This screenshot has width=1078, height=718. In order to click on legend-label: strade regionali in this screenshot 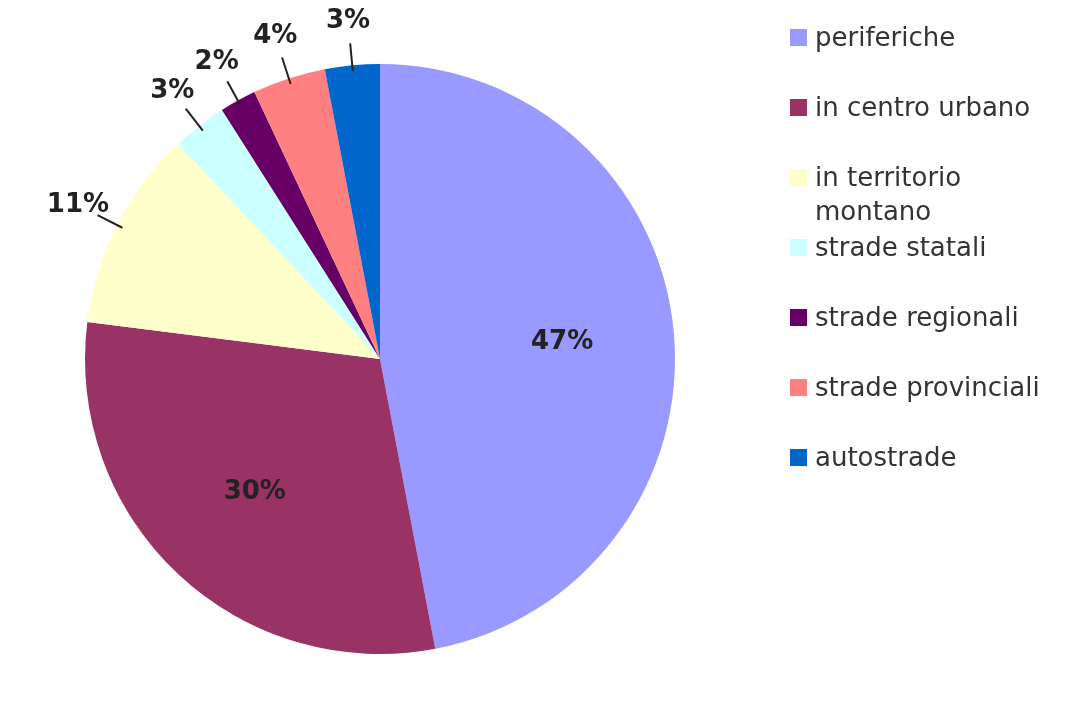, I will do `click(917, 317)`.